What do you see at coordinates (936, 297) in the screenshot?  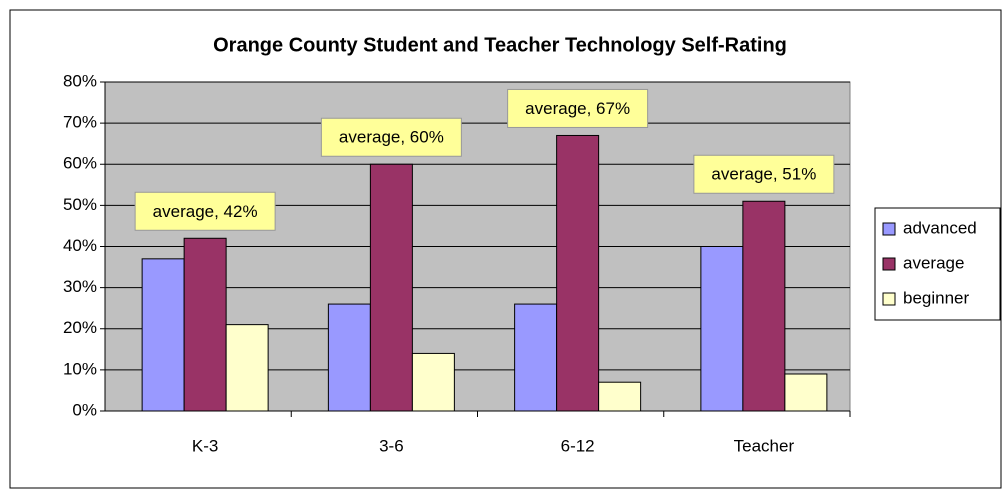 I see `legend-label: beginner` at bounding box center [936, 297].